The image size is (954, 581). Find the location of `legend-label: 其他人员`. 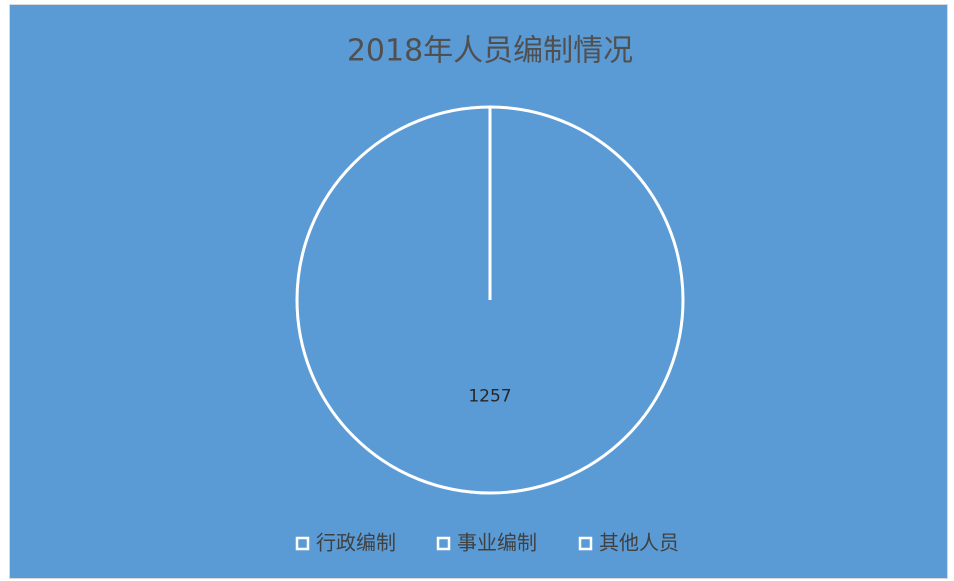

legend-label: 其他人员 is located at coordinates (639, 543).